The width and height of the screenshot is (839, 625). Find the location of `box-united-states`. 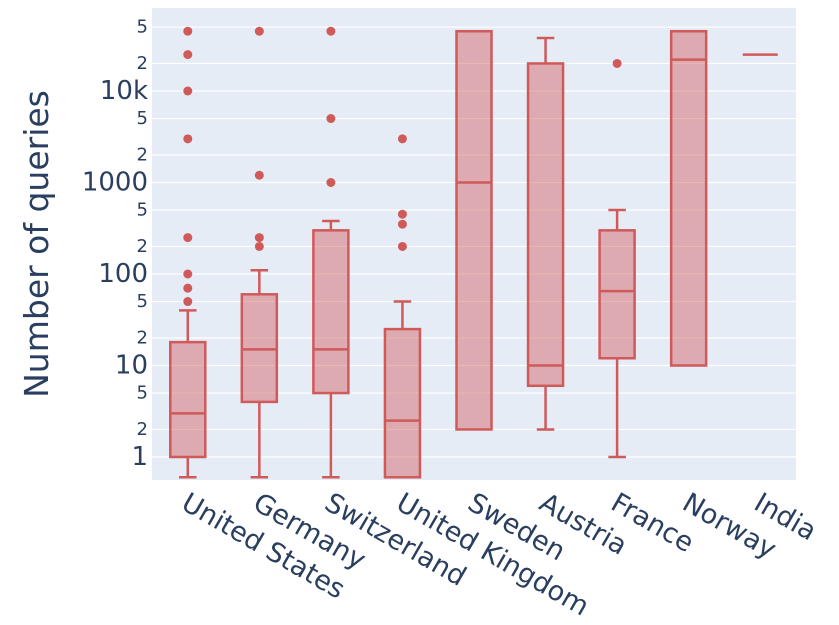

box-united-states is located at coordinates (188, 252).